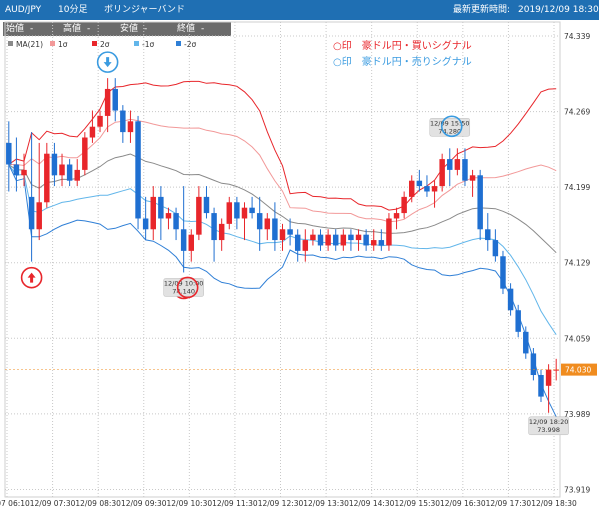 Image resolution: width=599 pixels, height=509 pixels. What do you see at coordinates (183, 291) in the screenshot?
I see `price-label-text: 74.140` at bounding box center [183, 291].